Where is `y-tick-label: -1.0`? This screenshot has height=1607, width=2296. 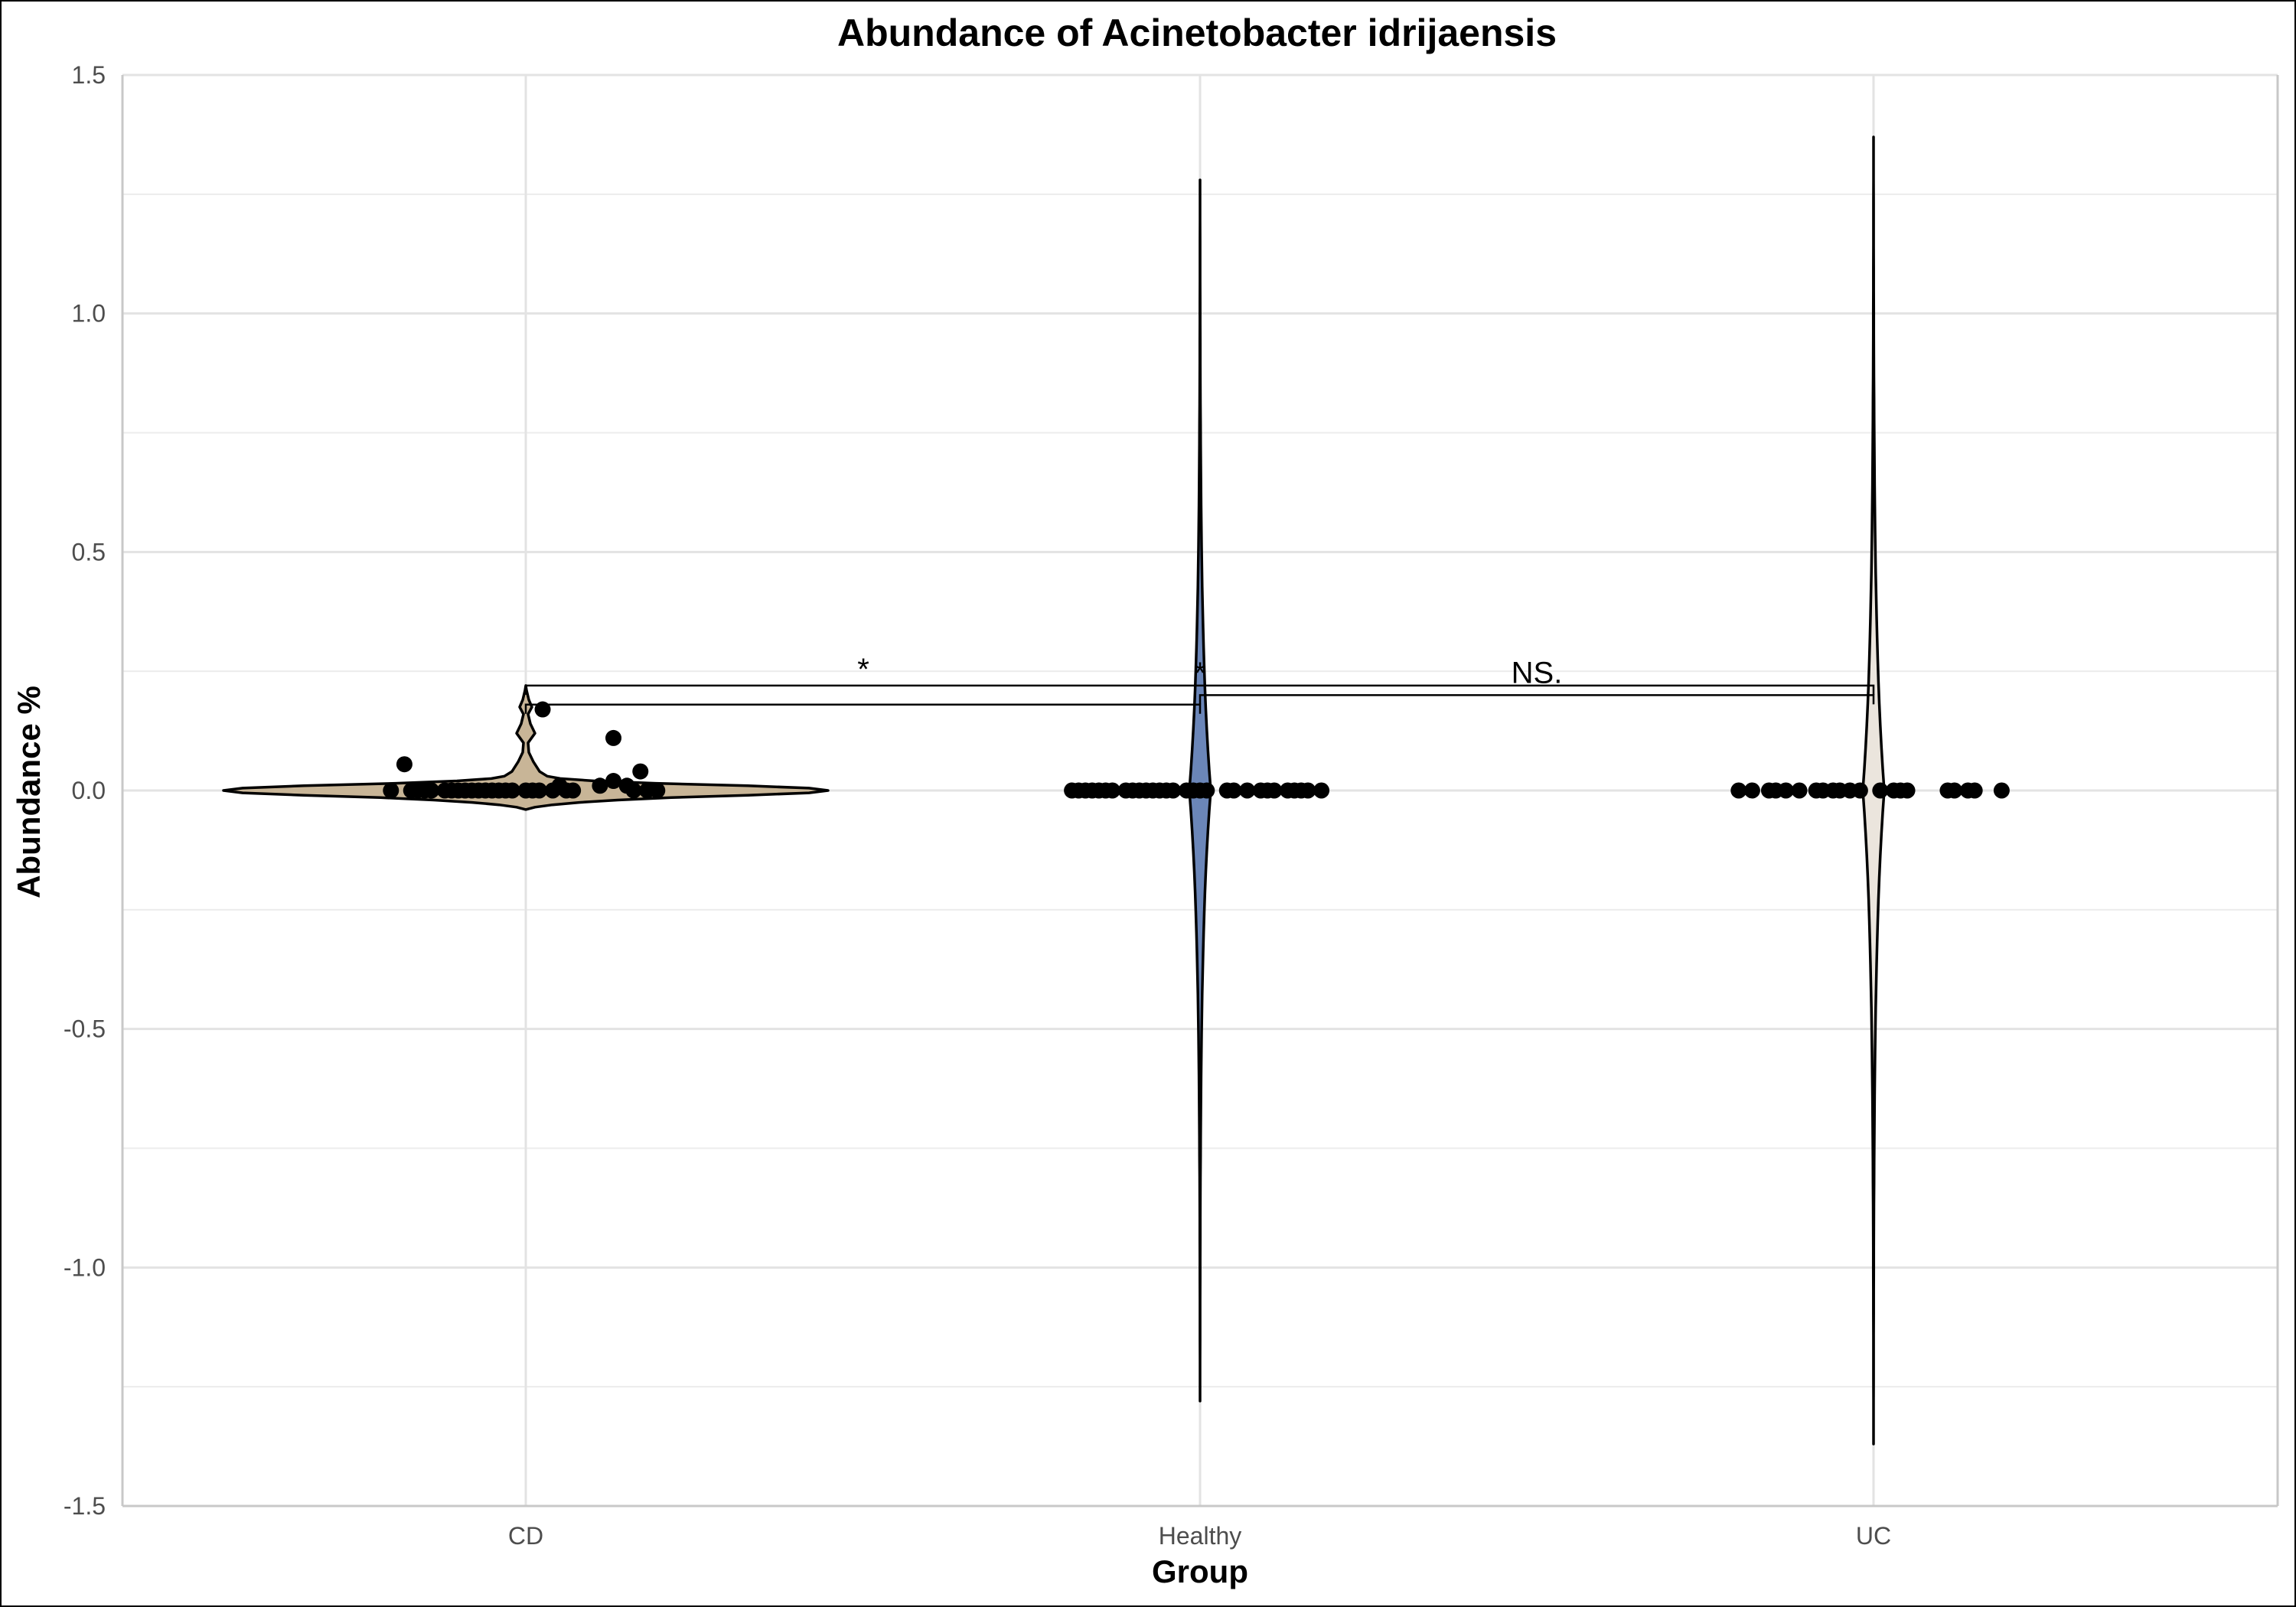 y-tick-label: -1.0 is located at coordinates (85, 1267).